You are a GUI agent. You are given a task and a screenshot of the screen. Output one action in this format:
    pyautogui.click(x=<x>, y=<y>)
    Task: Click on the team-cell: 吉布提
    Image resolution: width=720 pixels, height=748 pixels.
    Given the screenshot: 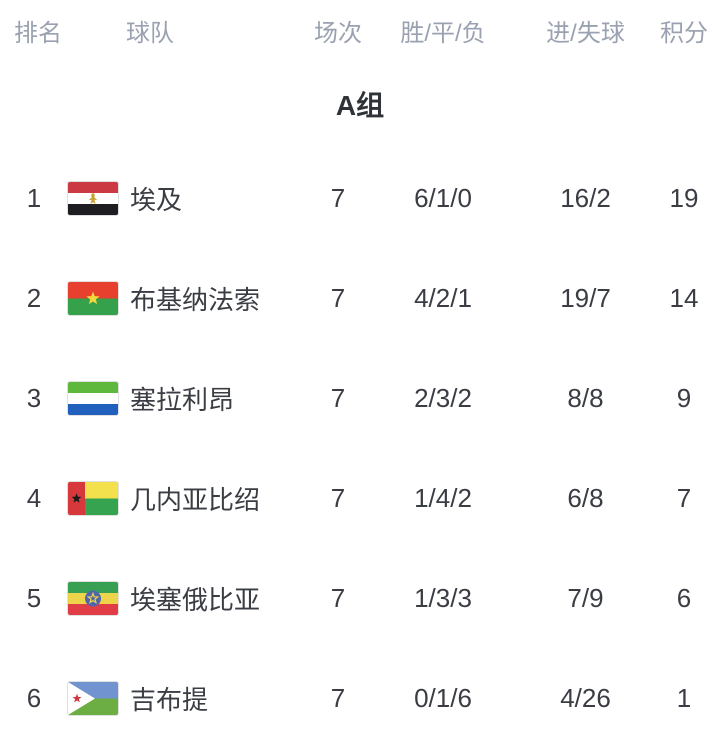 What is the action you would take?
    pyautogui.click(x=185, y=698)
    